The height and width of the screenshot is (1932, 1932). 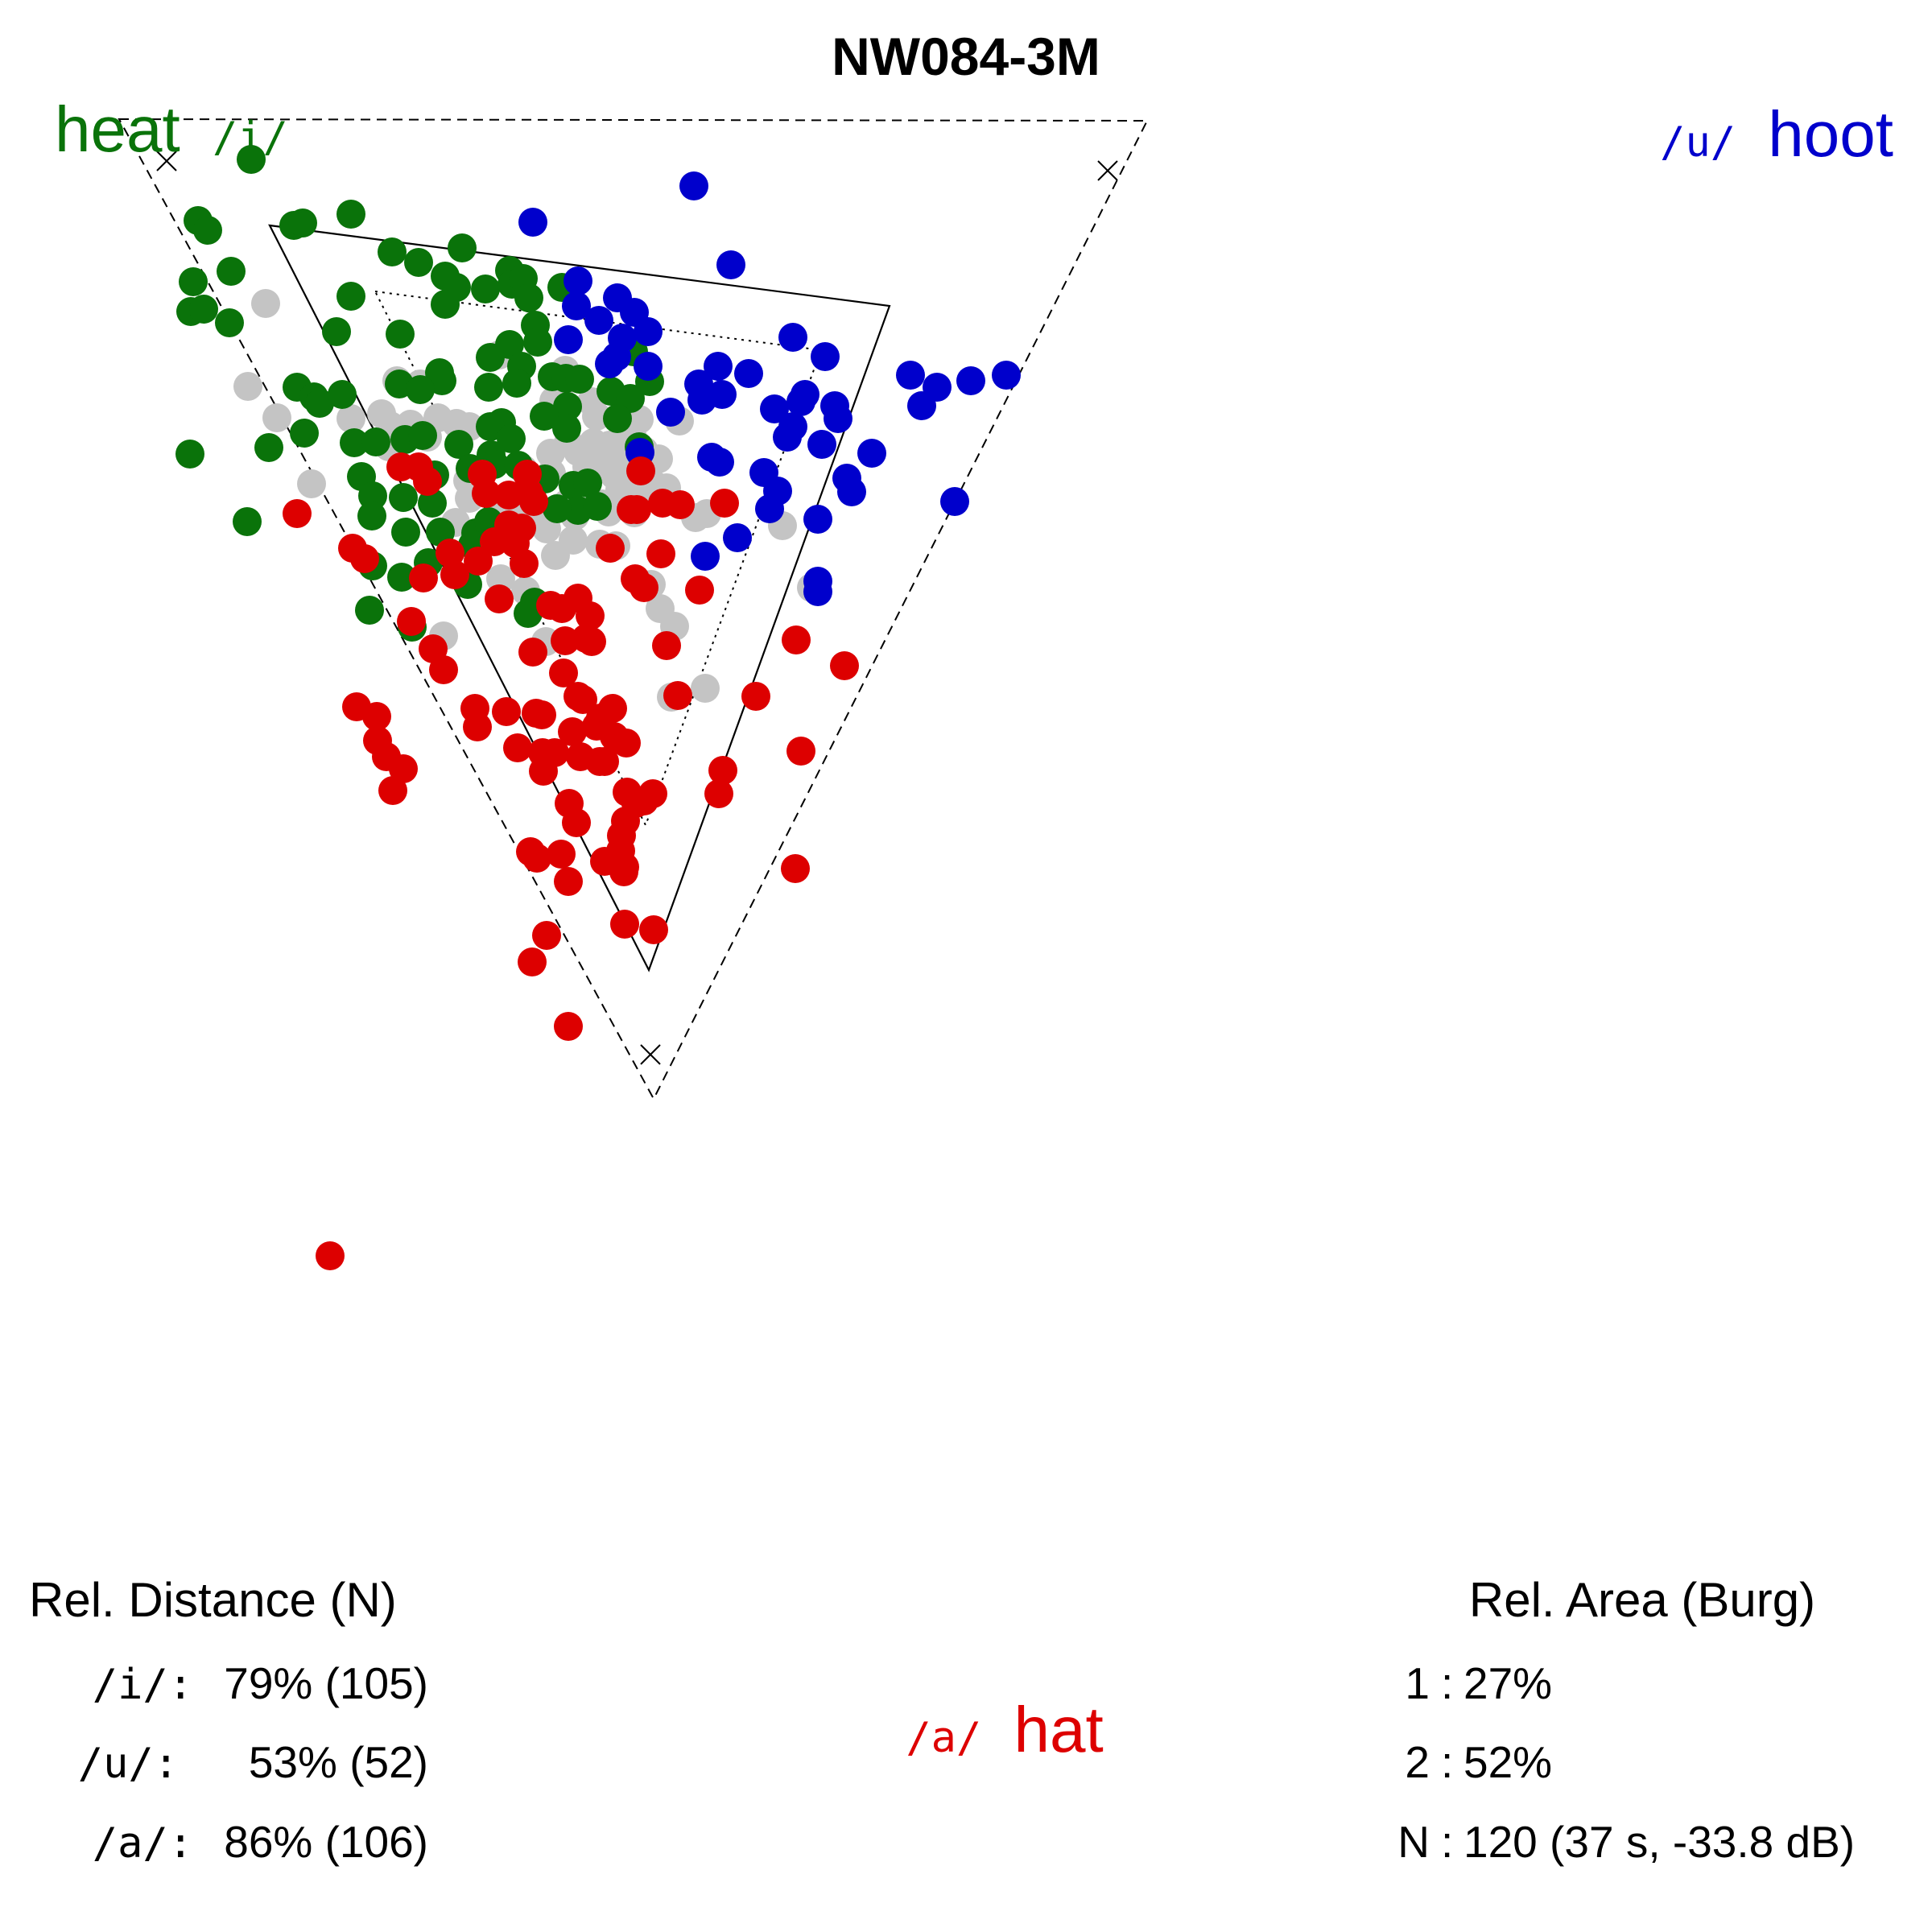 I want to click on rel-distance-value-i: 79% (105), so click(x=326, y=1683).